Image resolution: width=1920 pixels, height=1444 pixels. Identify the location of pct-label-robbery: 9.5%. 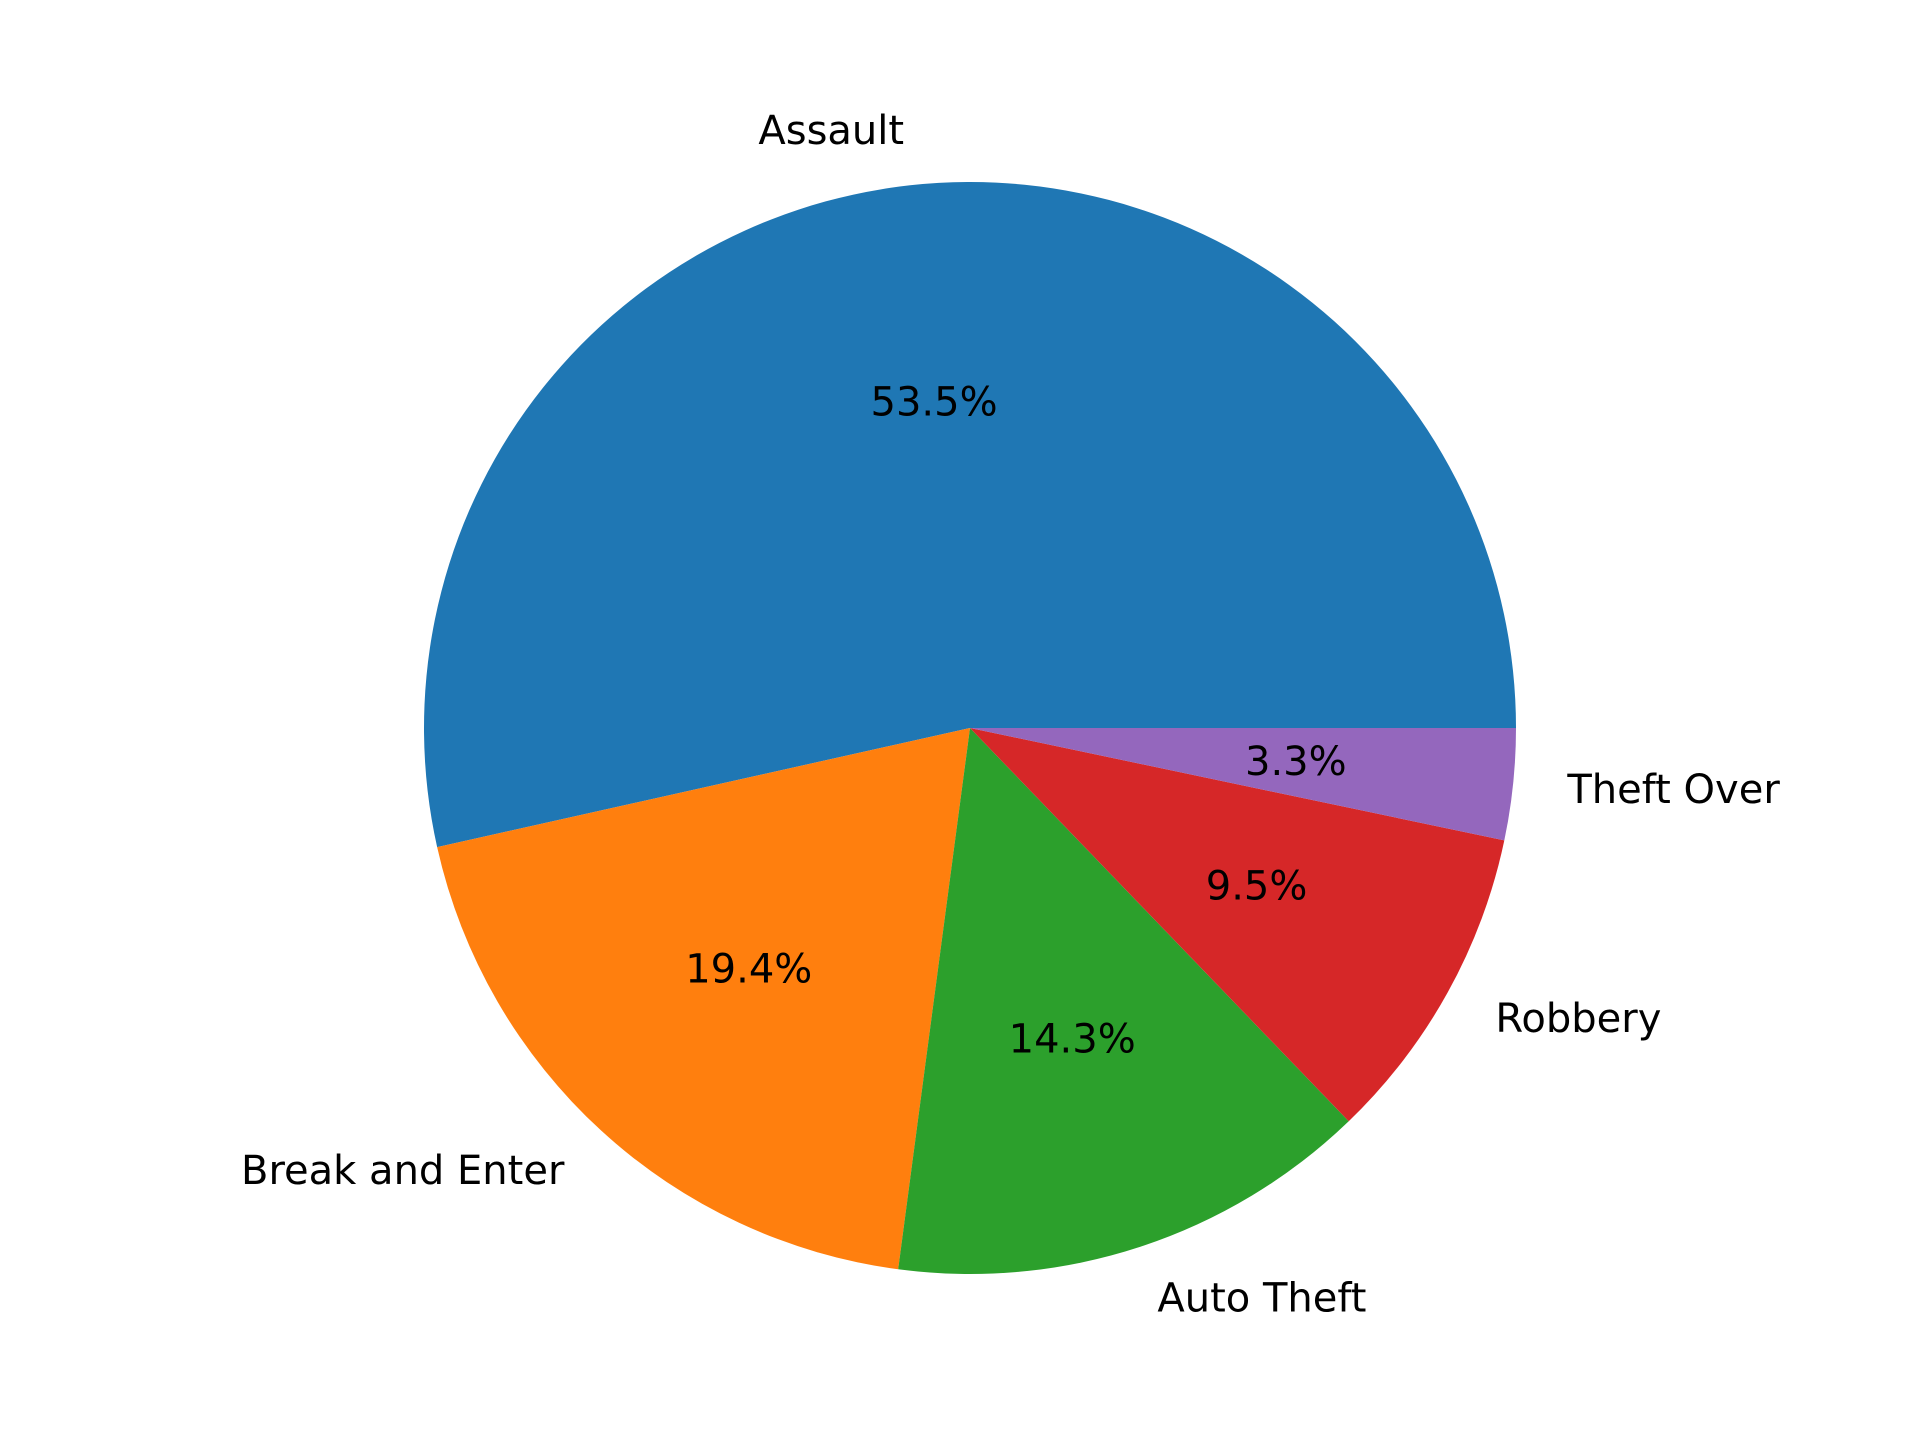
(1257, 887).